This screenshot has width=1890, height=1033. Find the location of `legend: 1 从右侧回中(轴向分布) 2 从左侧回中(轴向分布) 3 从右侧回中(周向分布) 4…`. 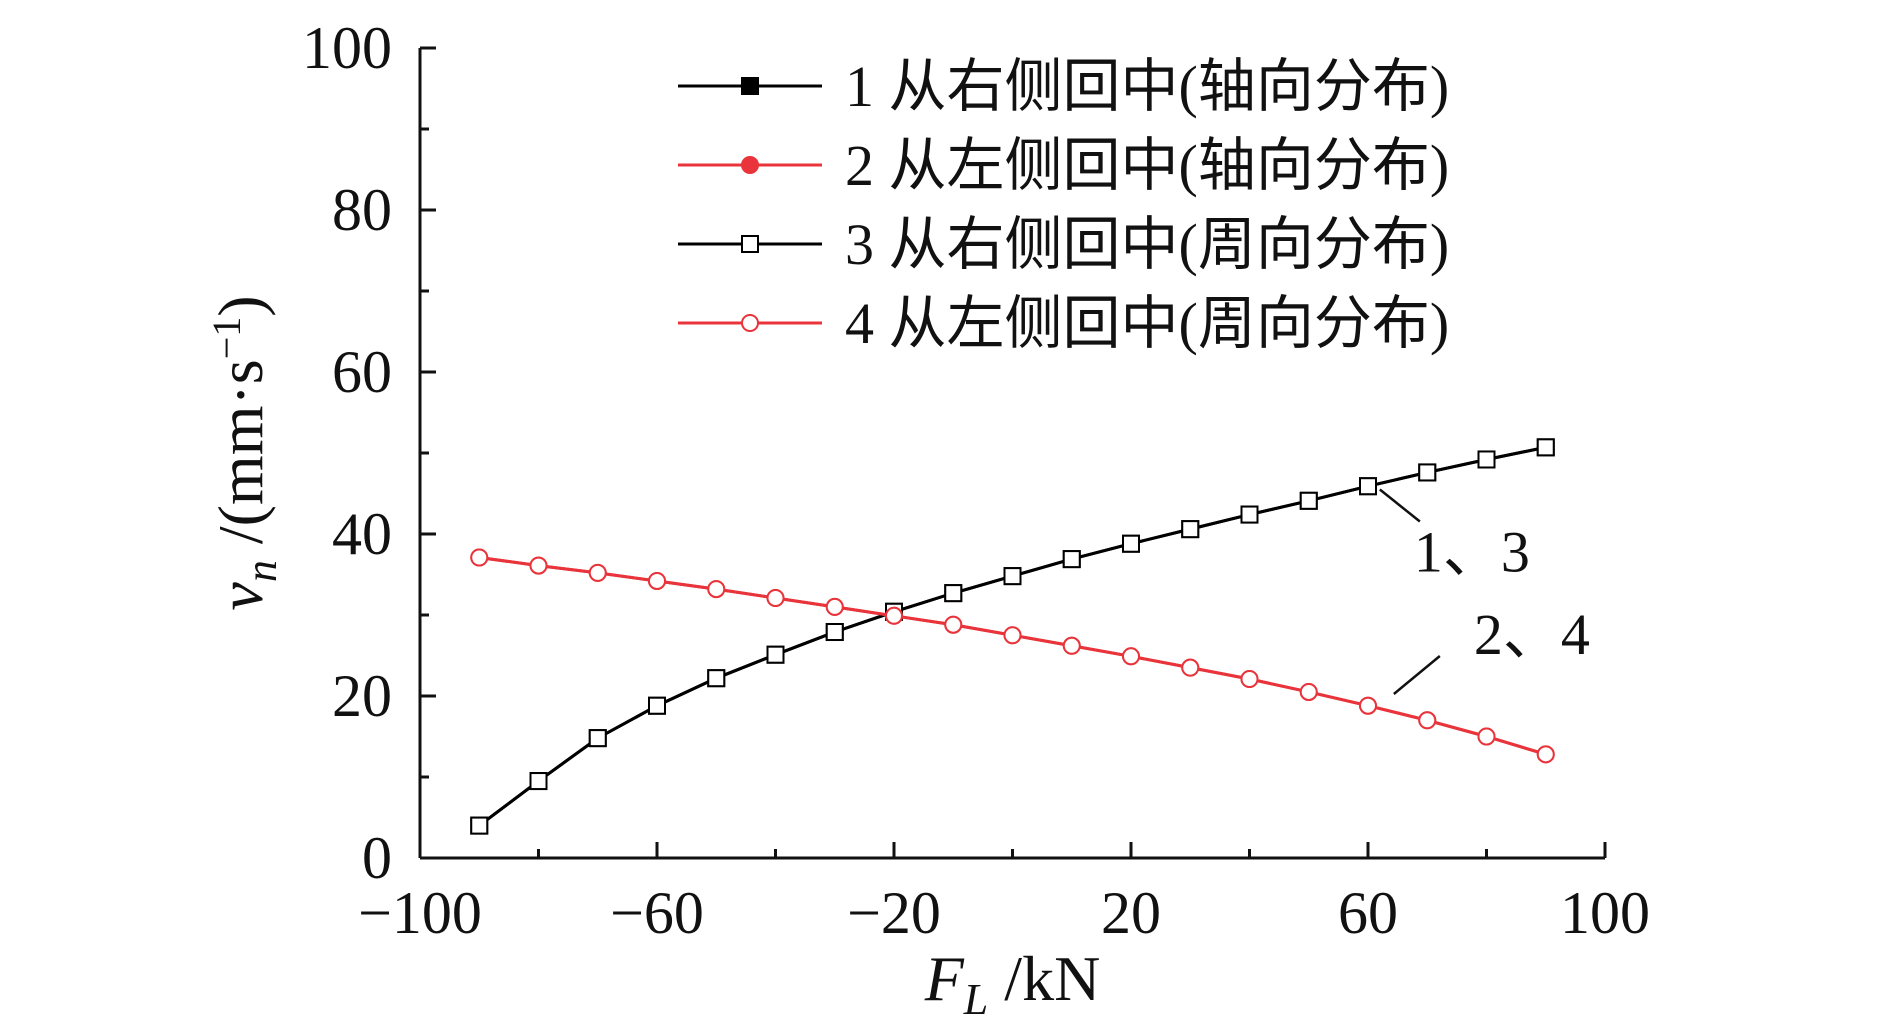

legend: 1 从右侧回中(轴向分布) 2 从左侧回中(轴向分布) 3 从右侧回中(周向分布) 4… is located at coordinates (1063, 205).